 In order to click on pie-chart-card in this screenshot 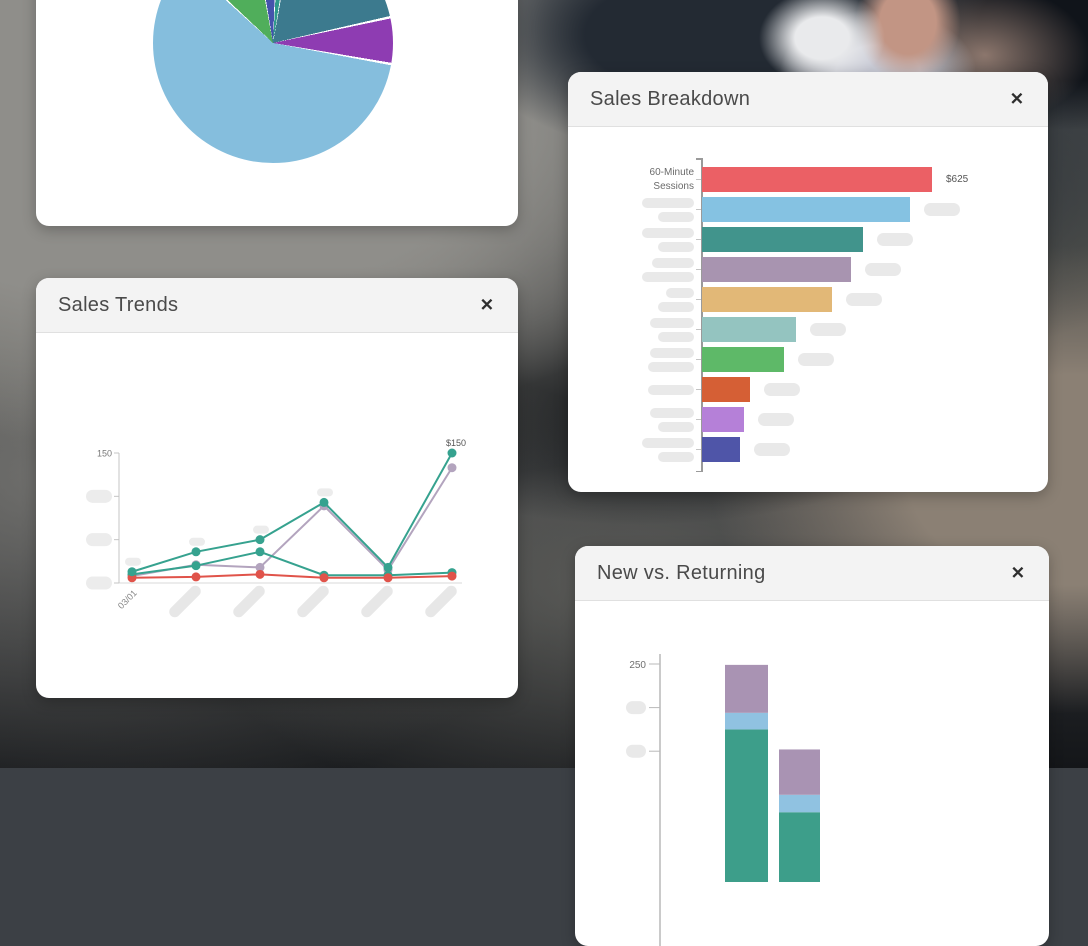, I will do `click(277, 113)`.